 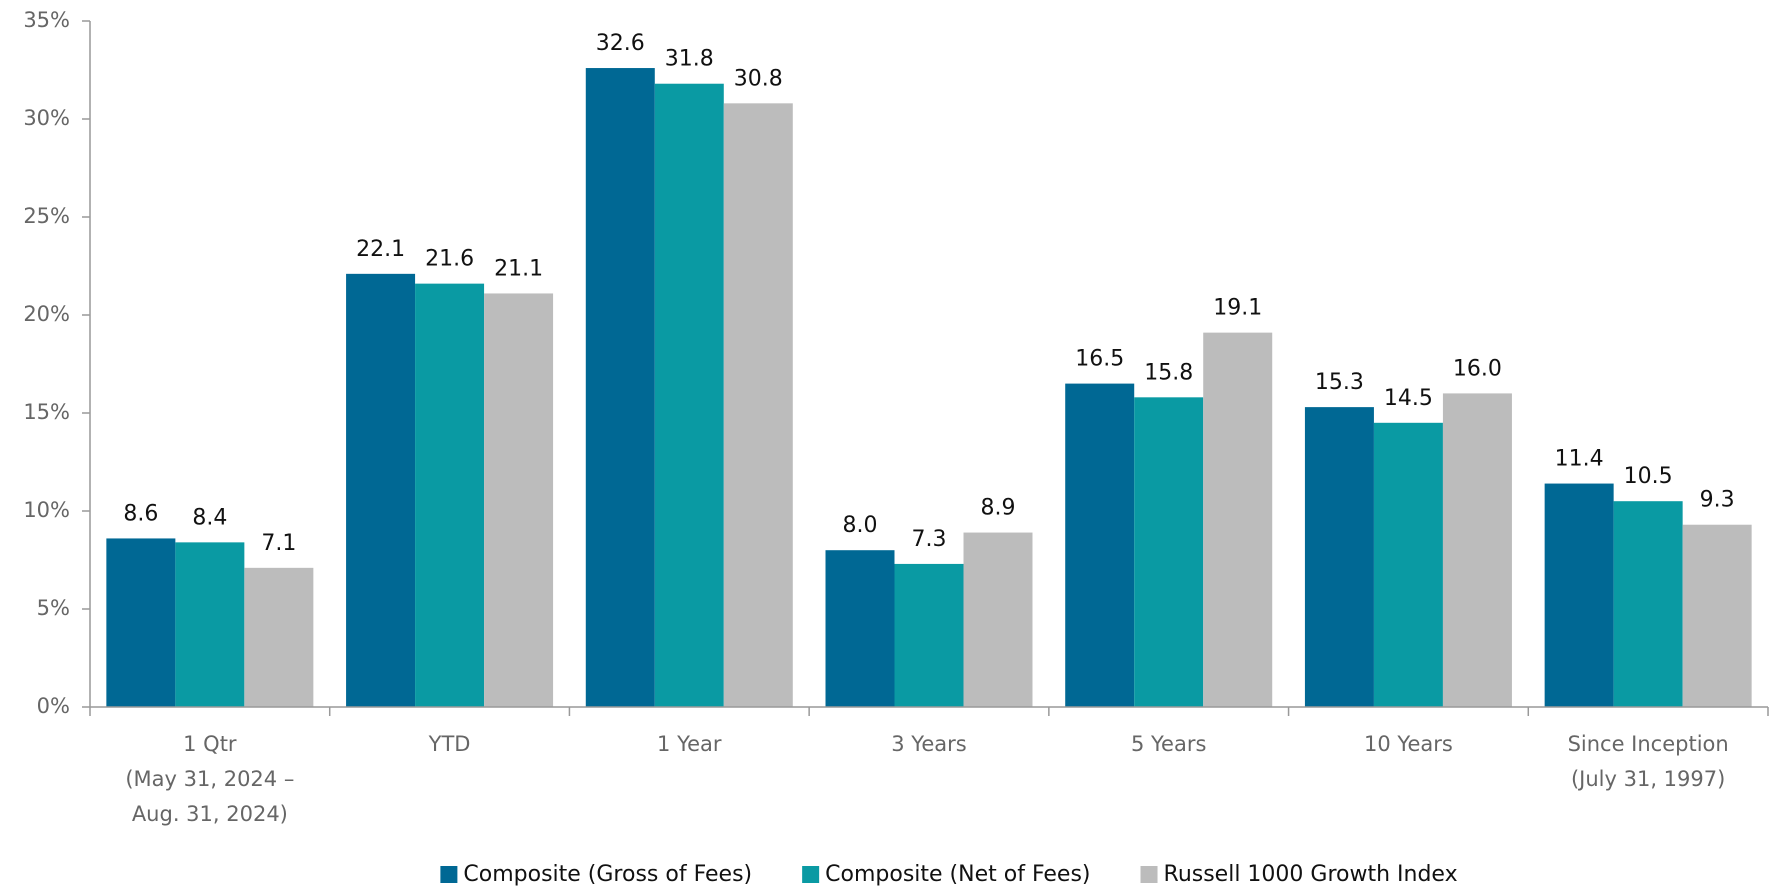 I want to click on x-tick-label: 1 Qtr, so click(x=210, y=744).